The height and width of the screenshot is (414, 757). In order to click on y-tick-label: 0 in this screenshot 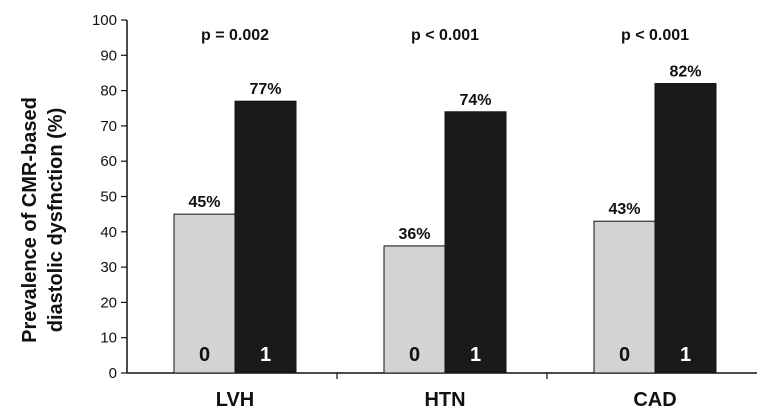, I will do `click(113, 373)`.